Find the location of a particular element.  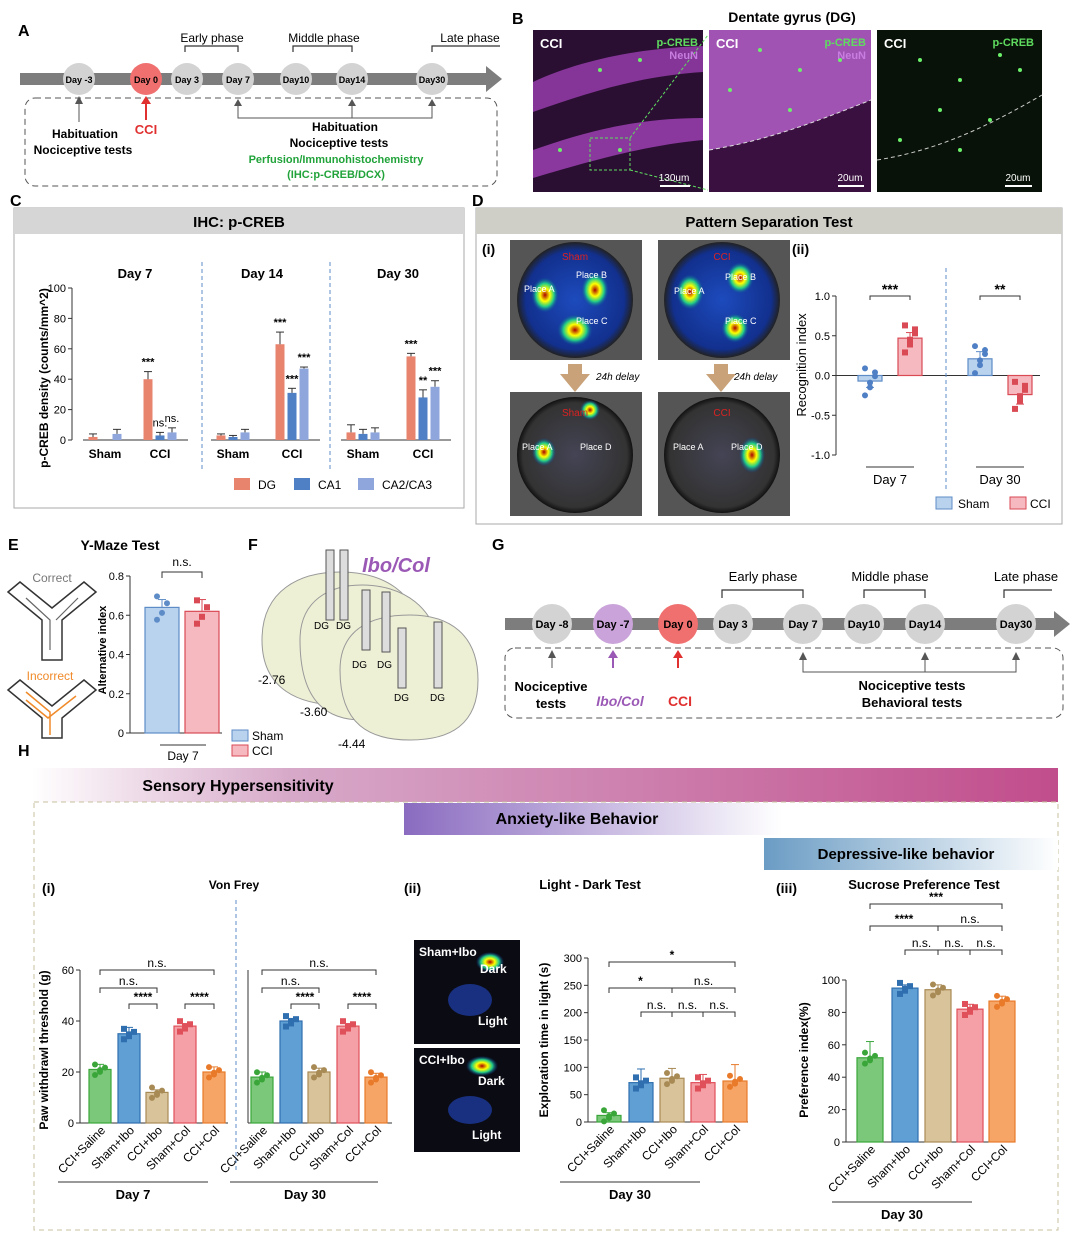

d-place-d-4: Place D is located at coordinates (747, 447).